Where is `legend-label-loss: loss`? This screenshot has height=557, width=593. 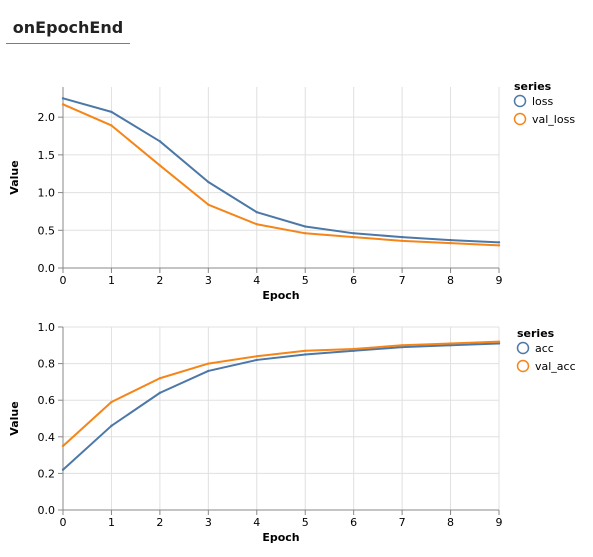 legend-label-loss: loss is located at coordinates (543, 101).